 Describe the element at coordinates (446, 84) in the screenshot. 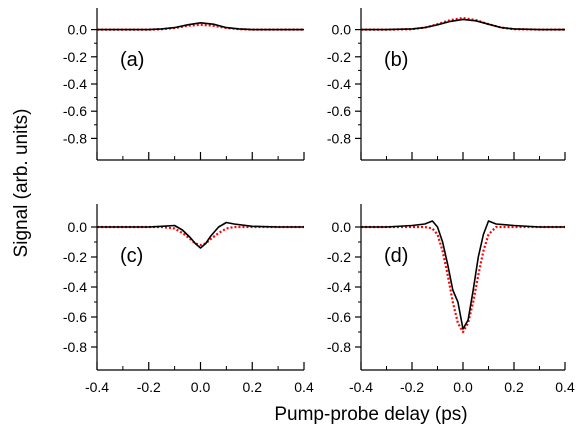

I see `panel-b: 0.0 -0.2 -0.4 -0.6 -0.8 (b)` at that location.